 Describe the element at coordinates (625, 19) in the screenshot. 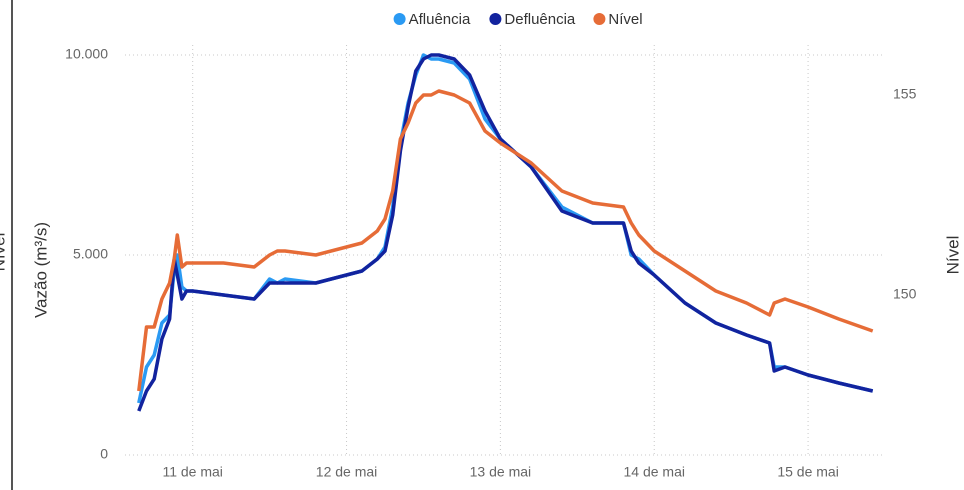

I see `legend-label: Nível` at that location.